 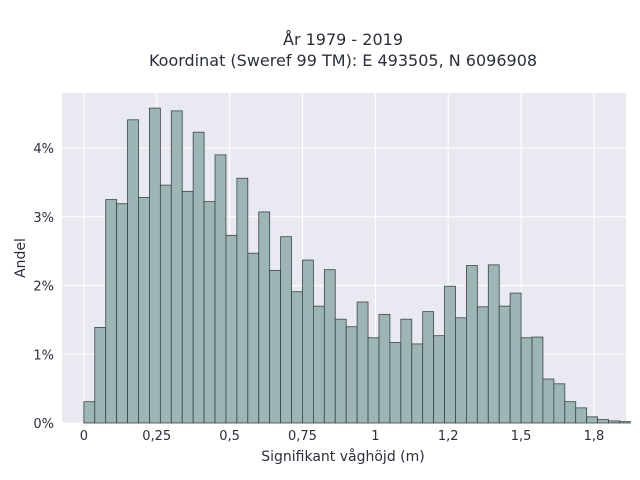 I want to click on y-tick-label: 0%, so click(x=43, y=424).